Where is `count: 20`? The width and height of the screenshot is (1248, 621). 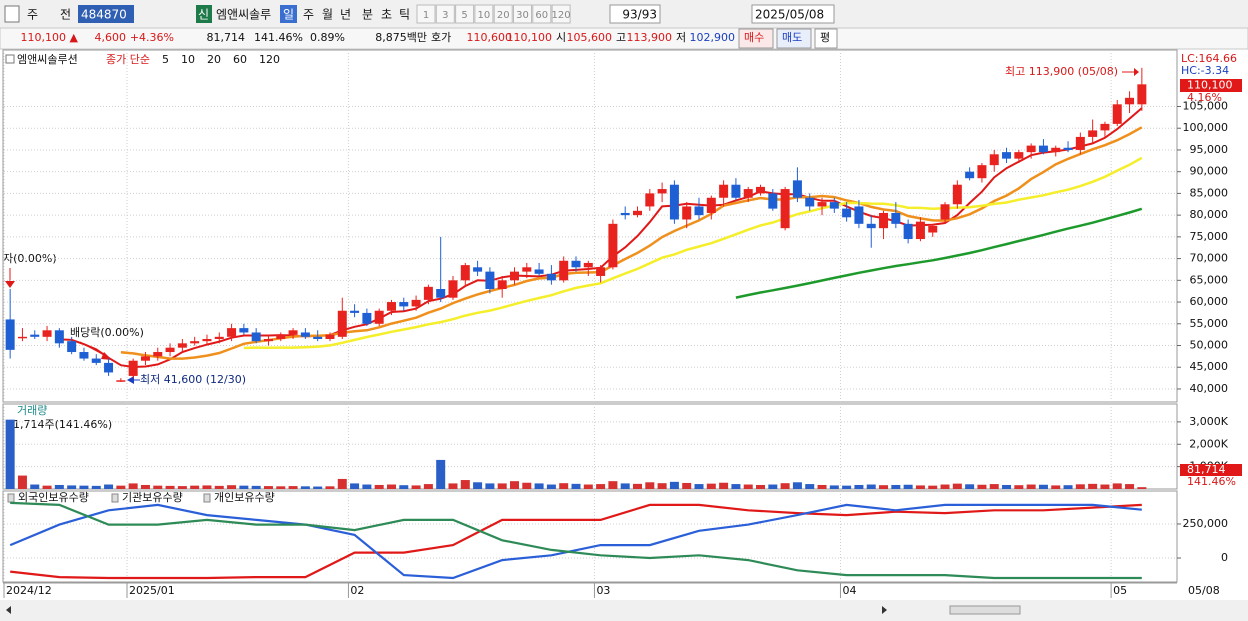
count: 20 is located at coordinates (503, 15).